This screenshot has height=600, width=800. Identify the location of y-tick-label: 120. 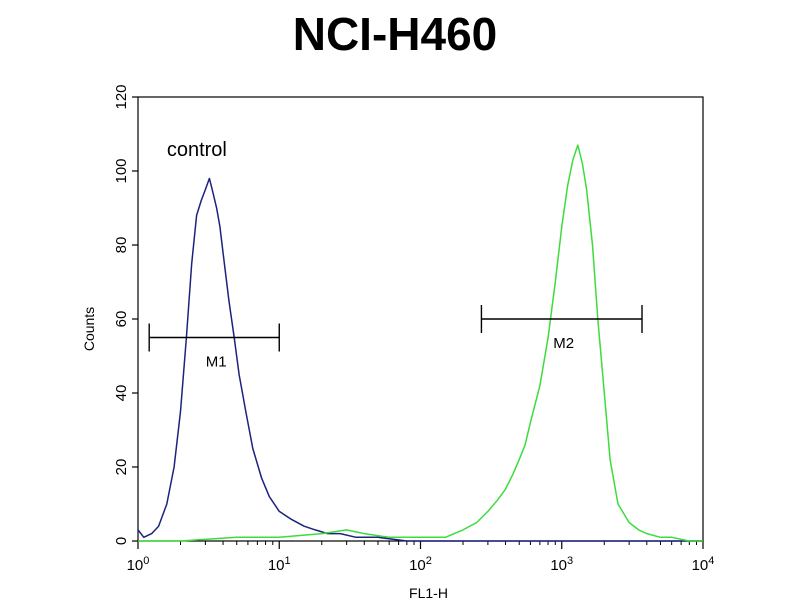
(121, 96).